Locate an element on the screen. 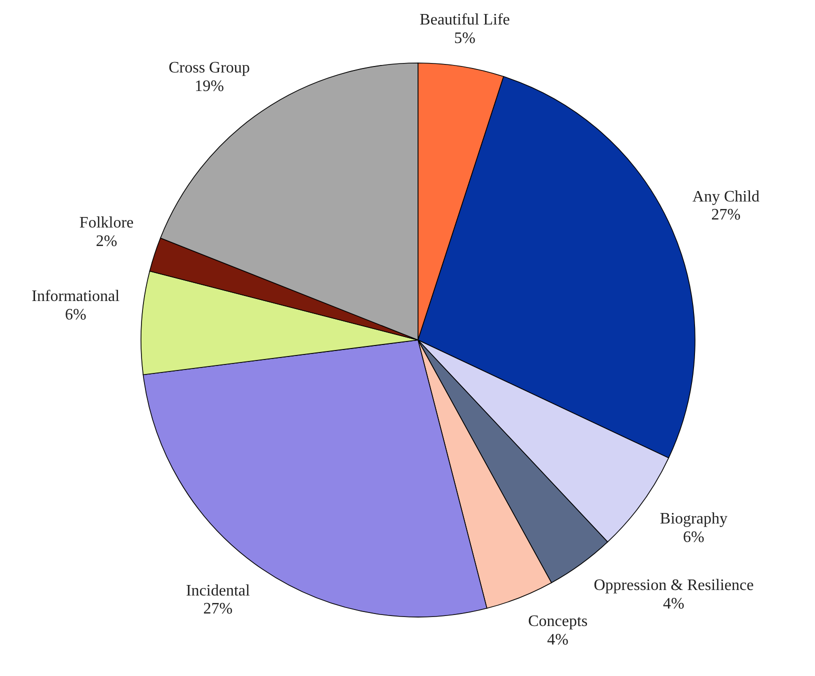 The image size is (815, 676). slice-label: Beautiful Life is located at coordinates (465, 20).